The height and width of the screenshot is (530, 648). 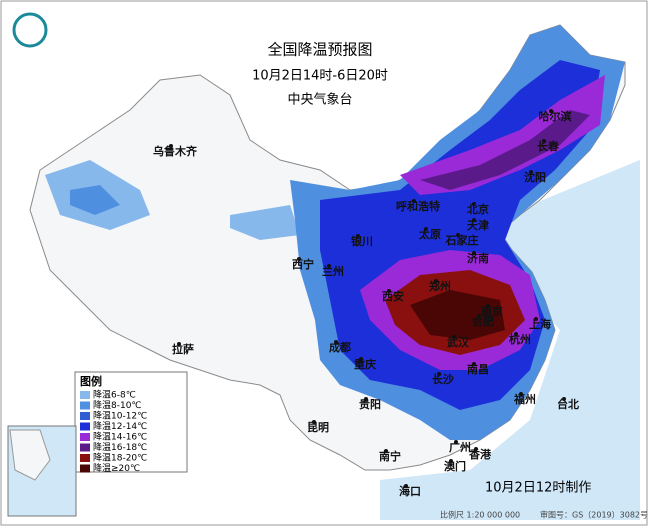 I want to click on city-label: 香港, so click(x=480, y=454).